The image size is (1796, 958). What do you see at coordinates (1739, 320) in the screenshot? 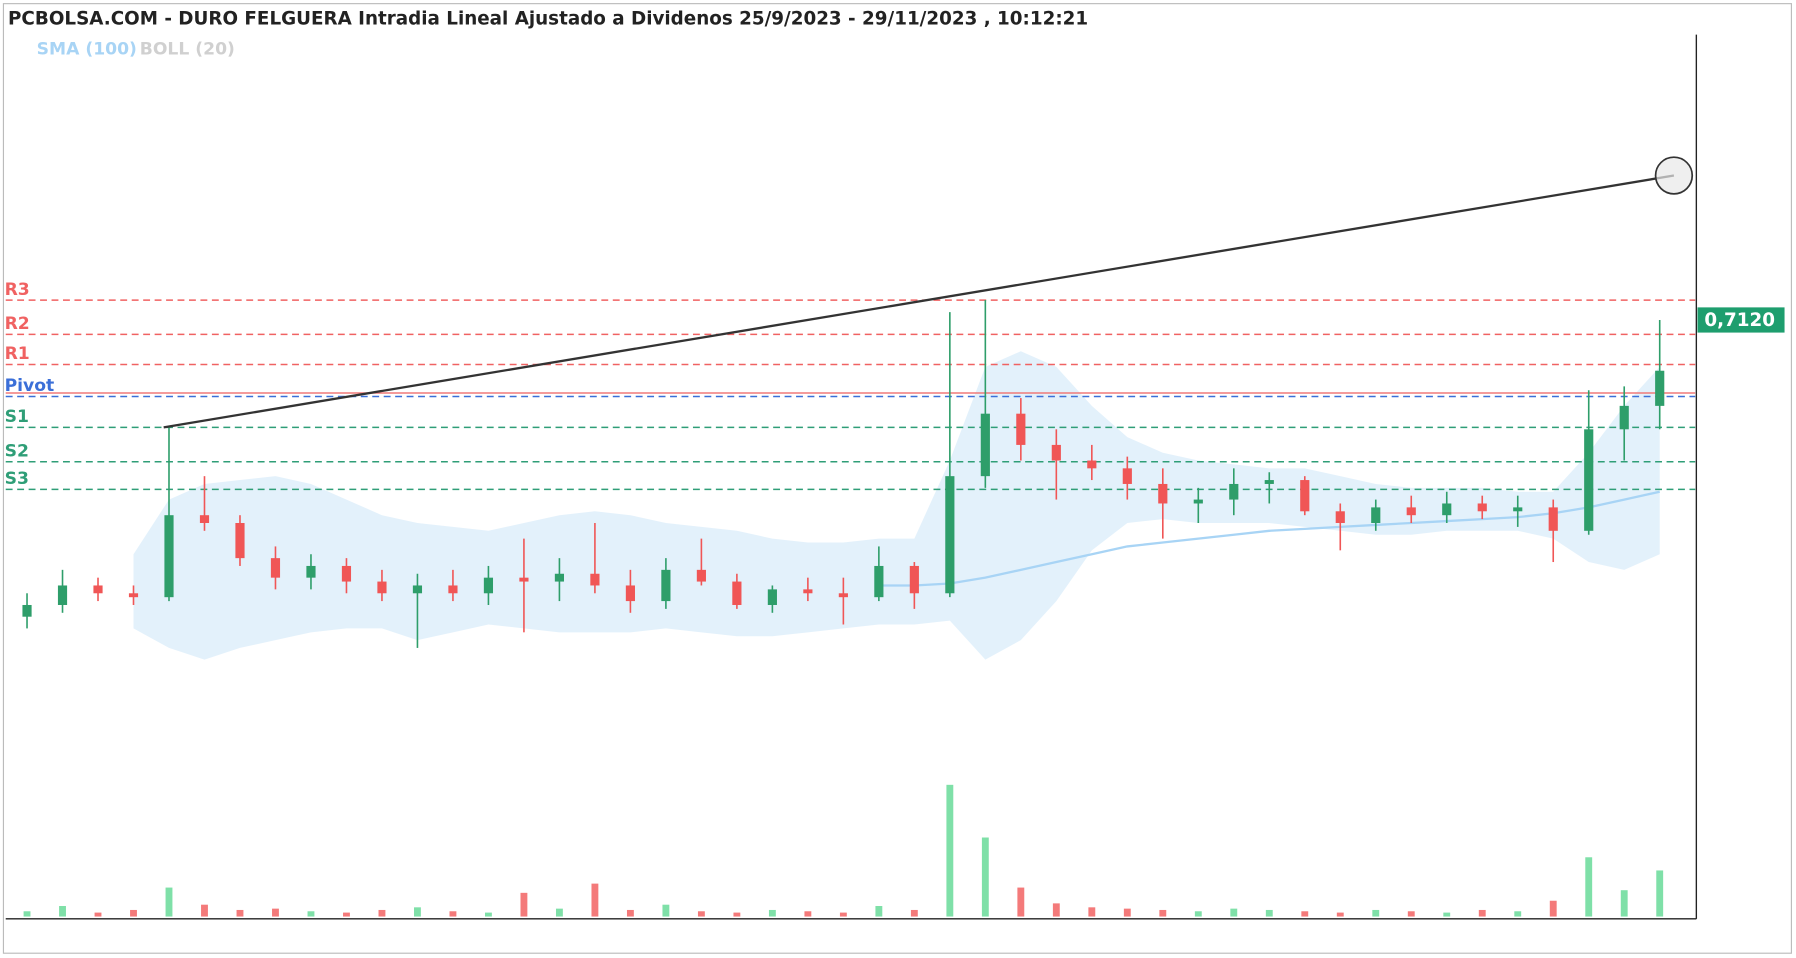
I see `last-price-label: 0,7120` at bounding box center [1739, 320].